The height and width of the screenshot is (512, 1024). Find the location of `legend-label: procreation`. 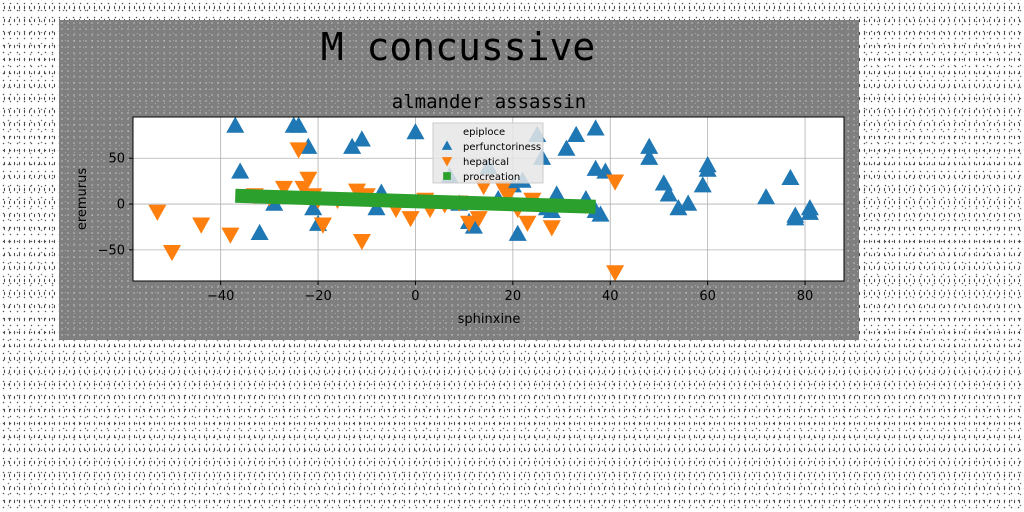

legend-label: procreation is located at coordinates (491, 177).